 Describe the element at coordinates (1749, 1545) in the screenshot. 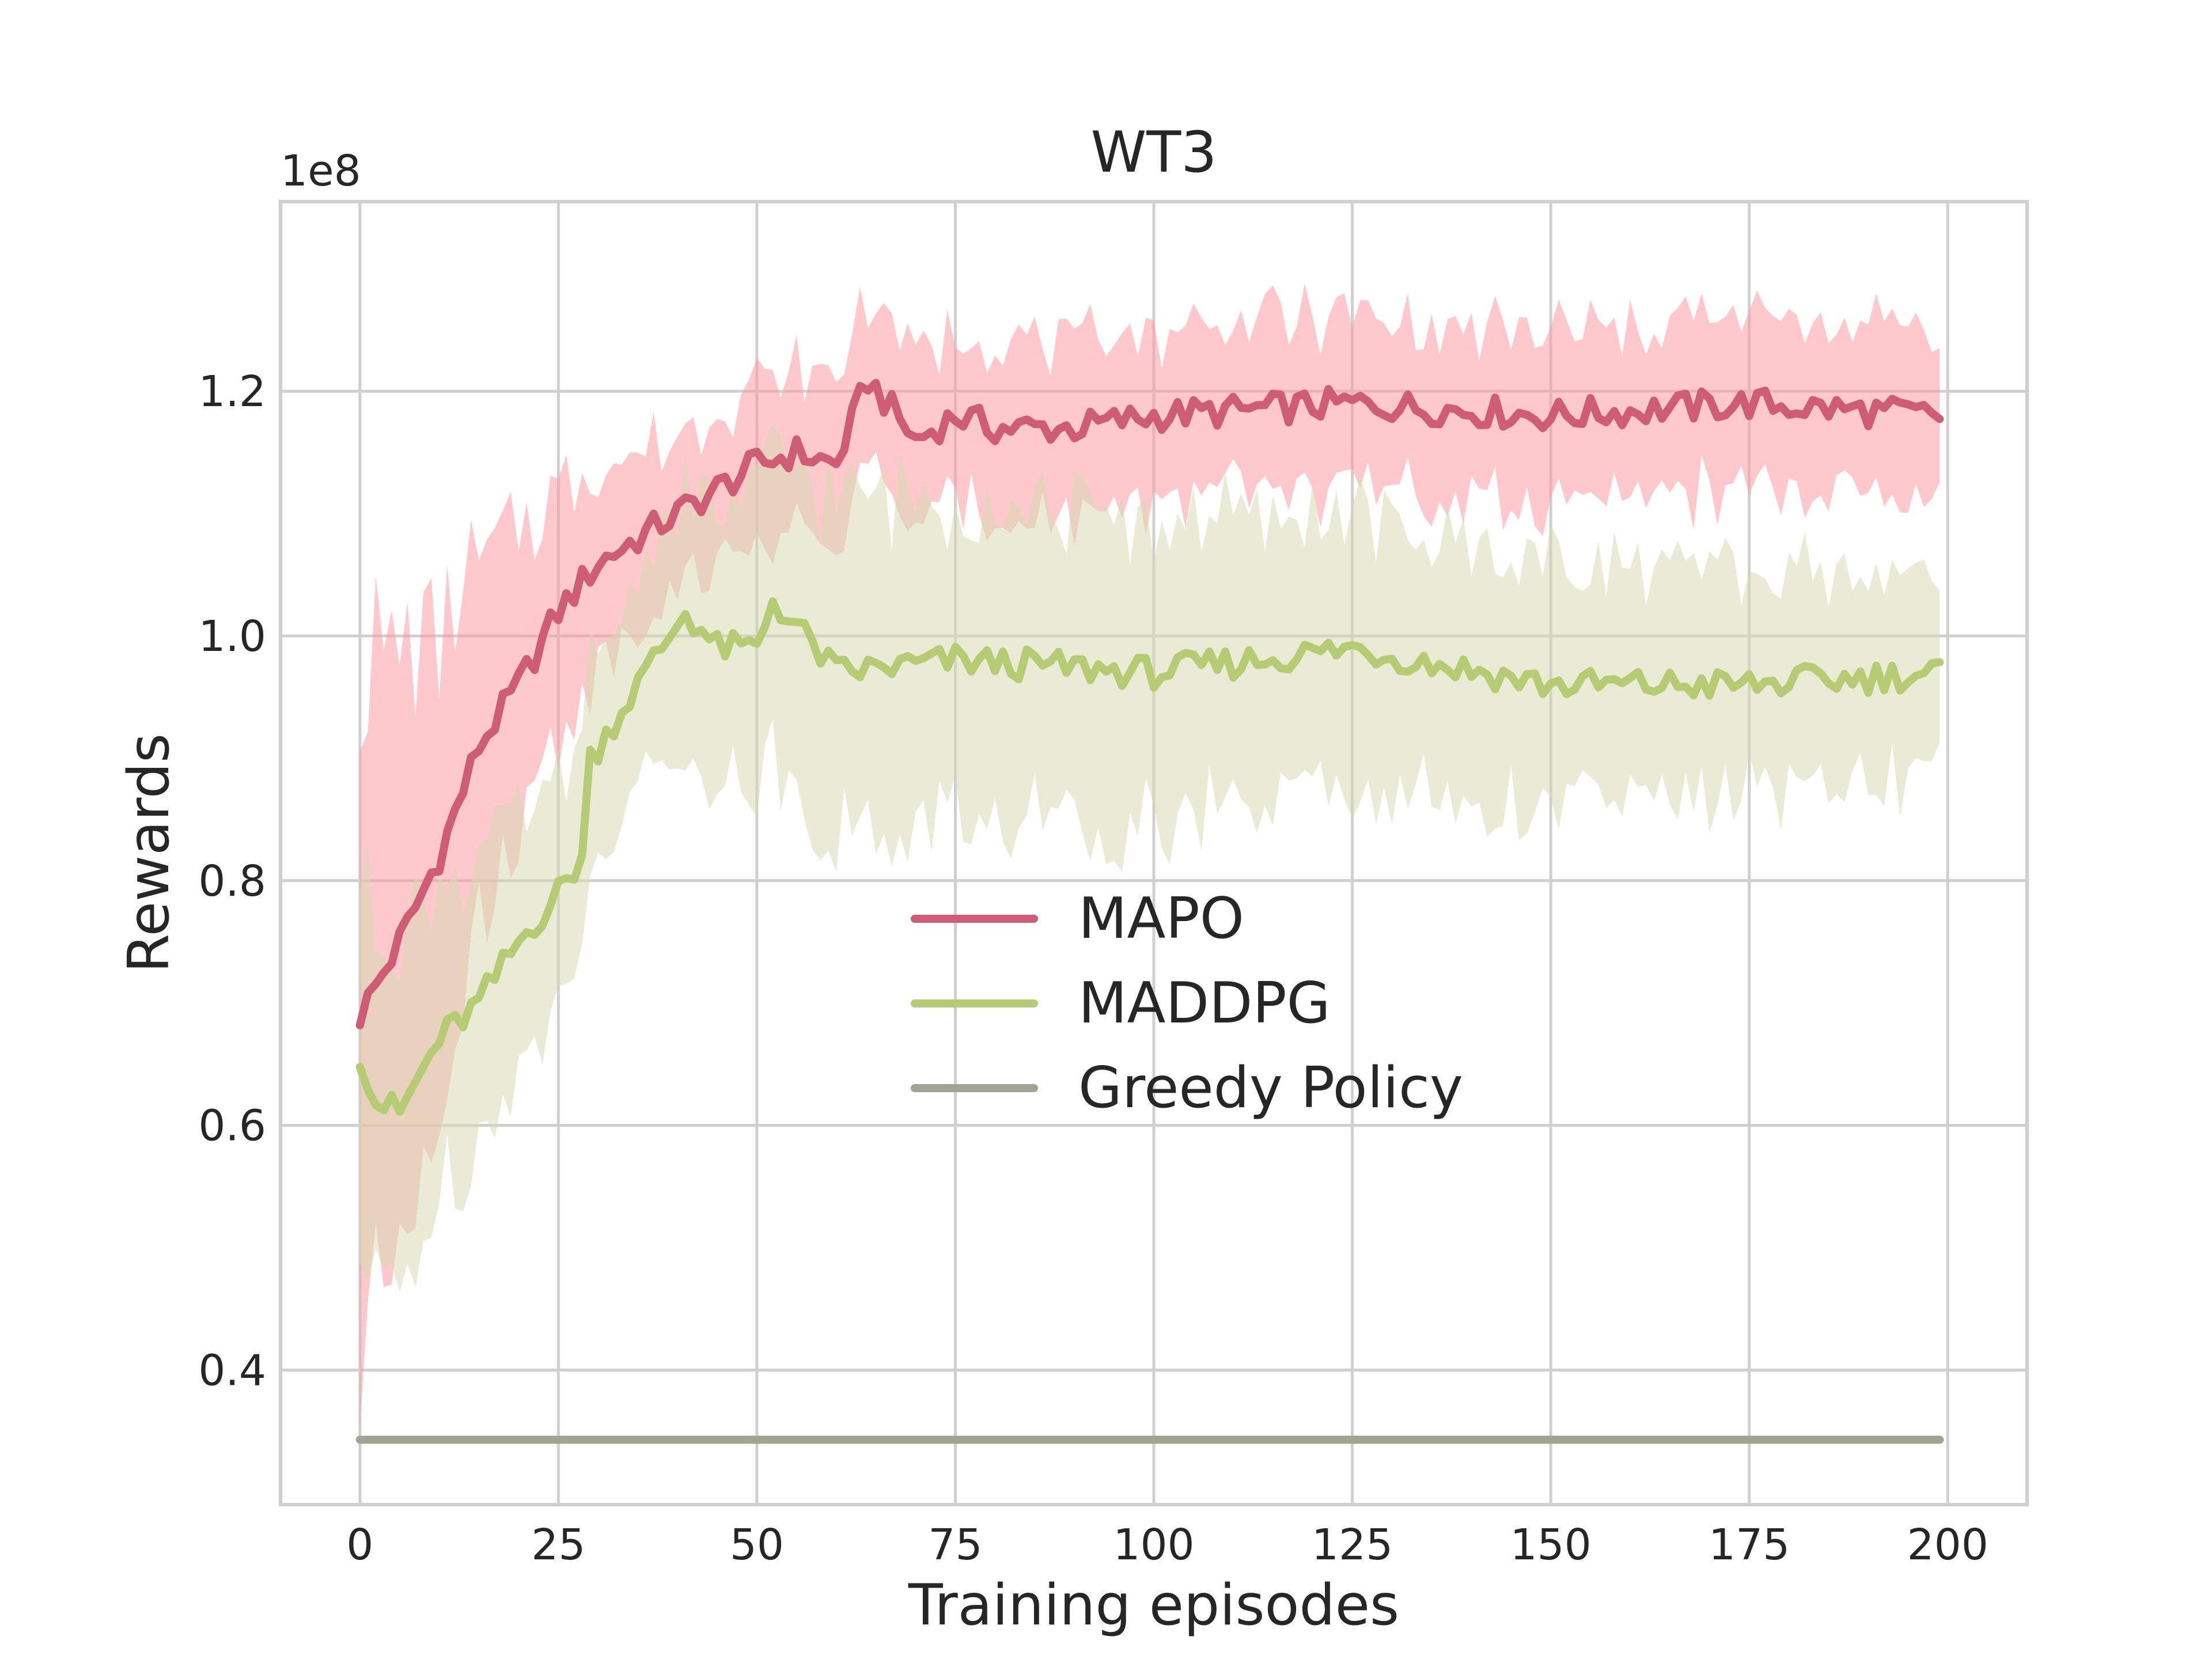

I see `x-tick-label: 175` at that location.